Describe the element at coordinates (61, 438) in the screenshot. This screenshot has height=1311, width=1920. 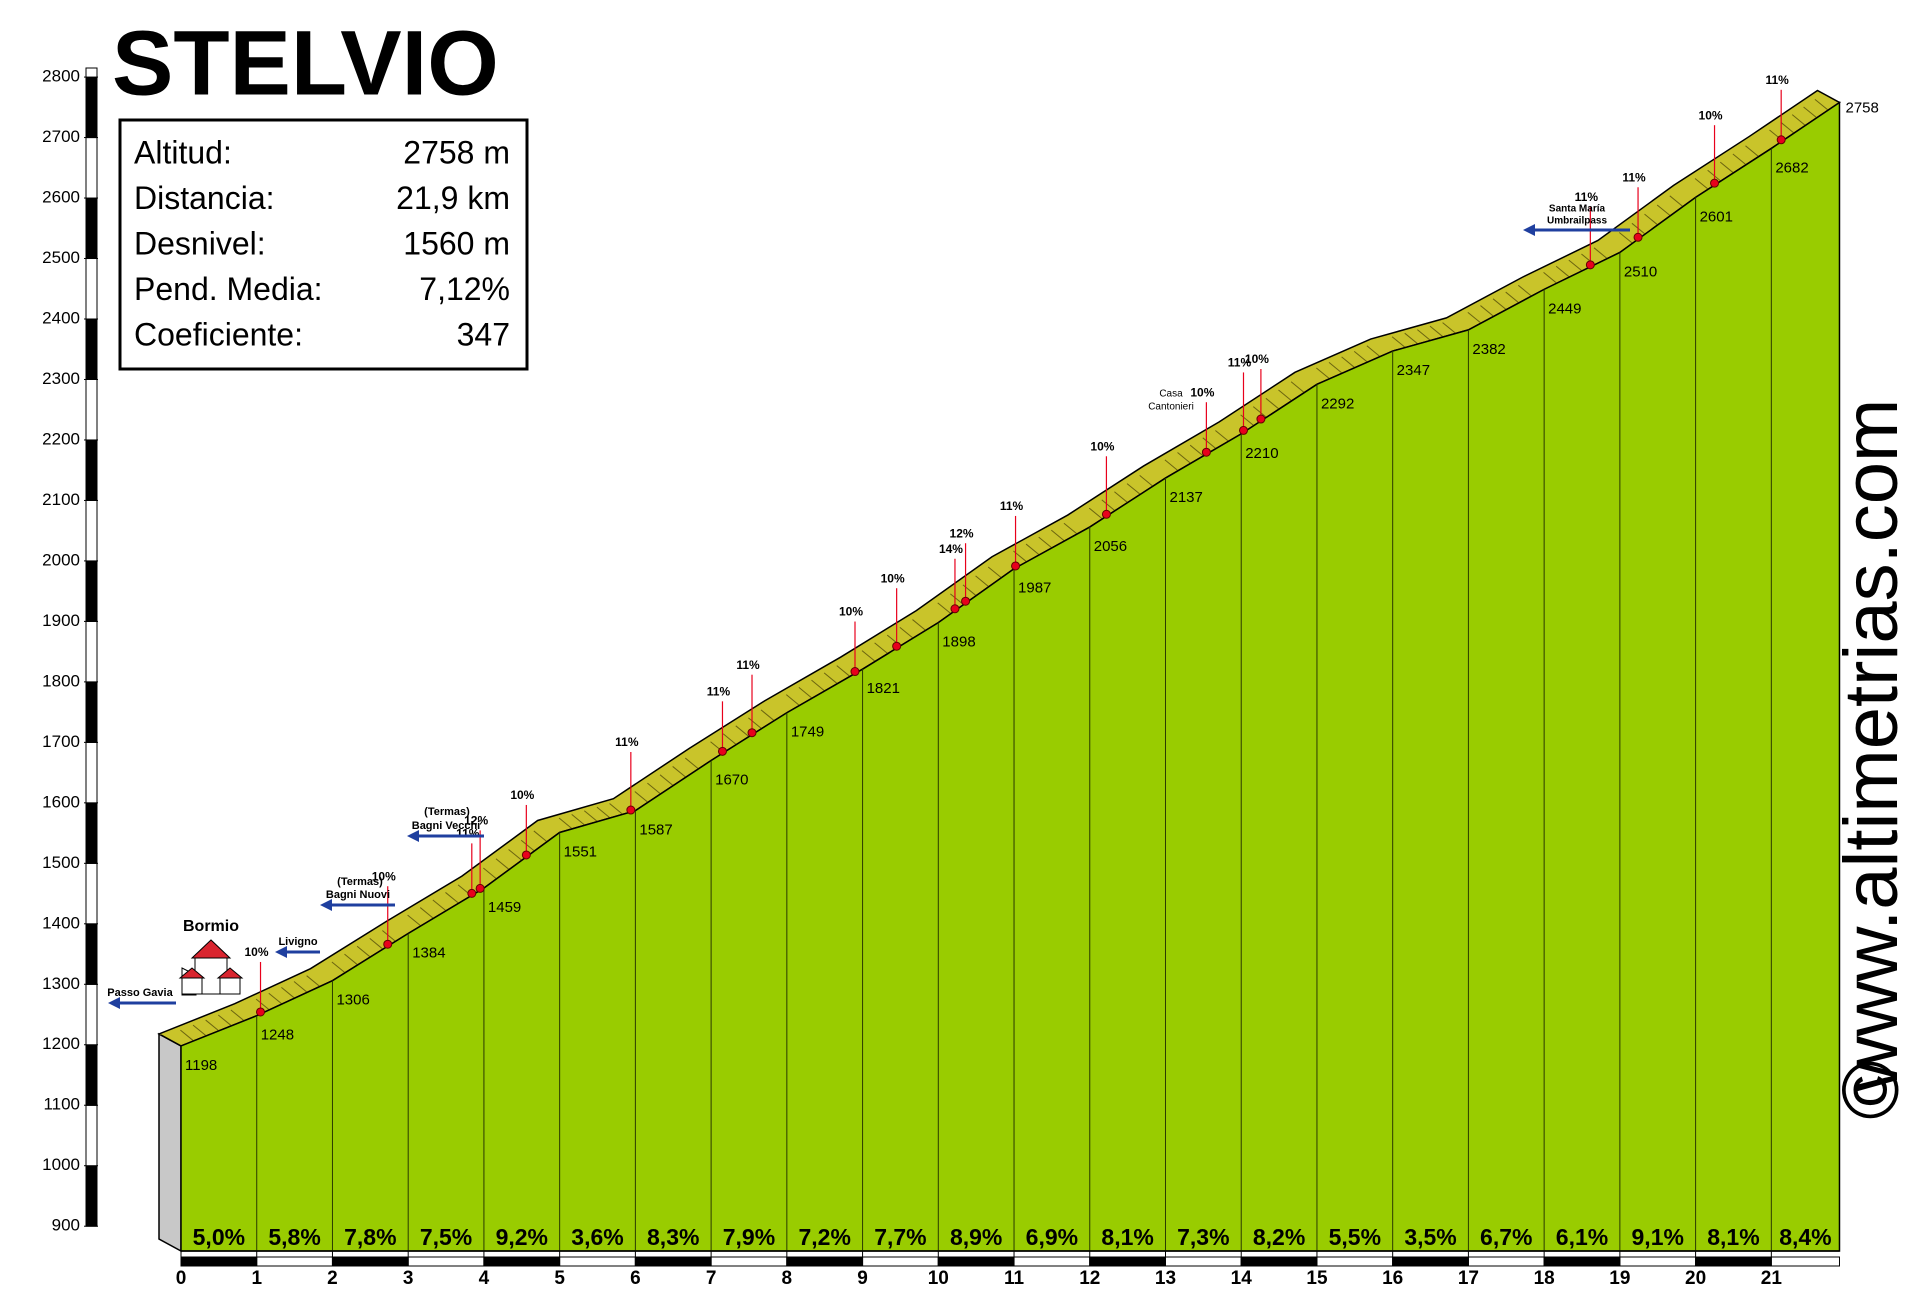
I see `y-tick-label: 2200` at that location.